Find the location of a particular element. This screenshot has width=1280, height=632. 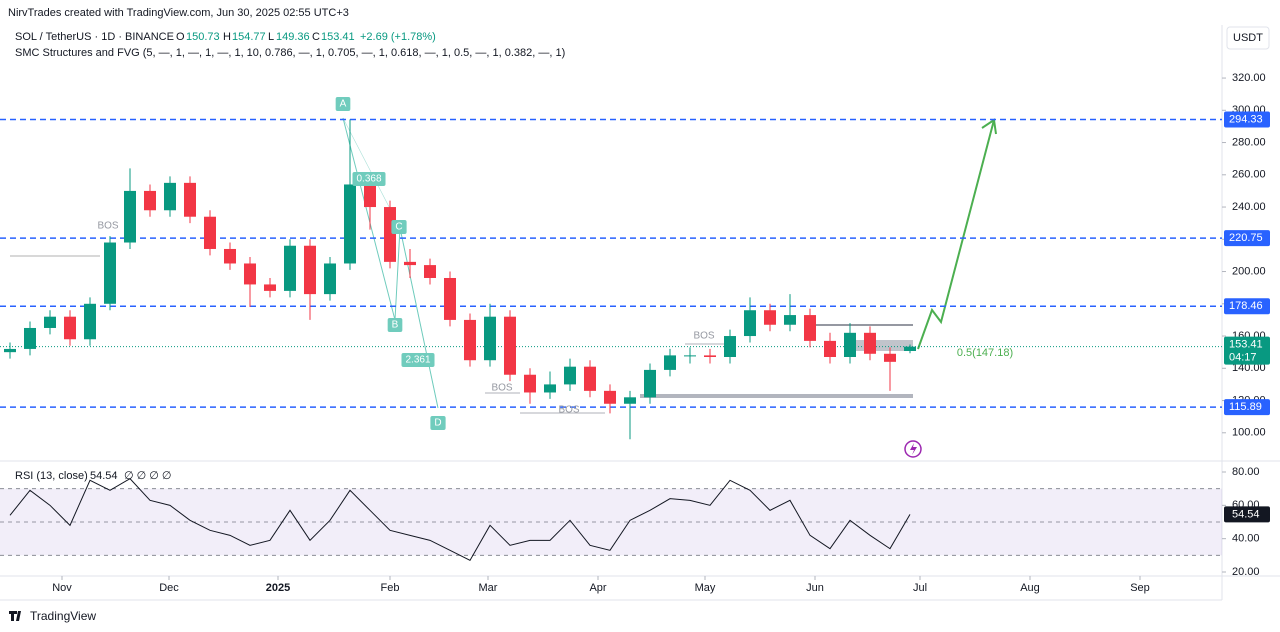

rsi-value: 54.54 is located at coordinates (1246, 514).